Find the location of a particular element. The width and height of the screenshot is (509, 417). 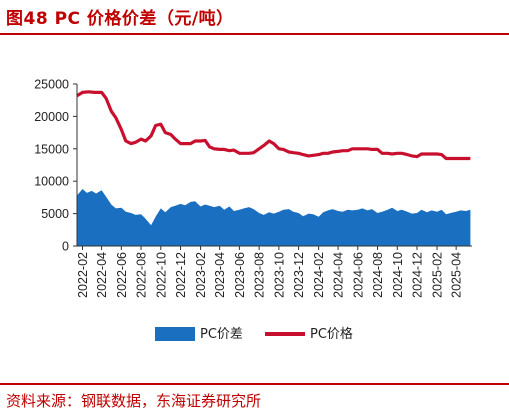

x-tick-label: 2024-10 is located at coordinates (398, 275).